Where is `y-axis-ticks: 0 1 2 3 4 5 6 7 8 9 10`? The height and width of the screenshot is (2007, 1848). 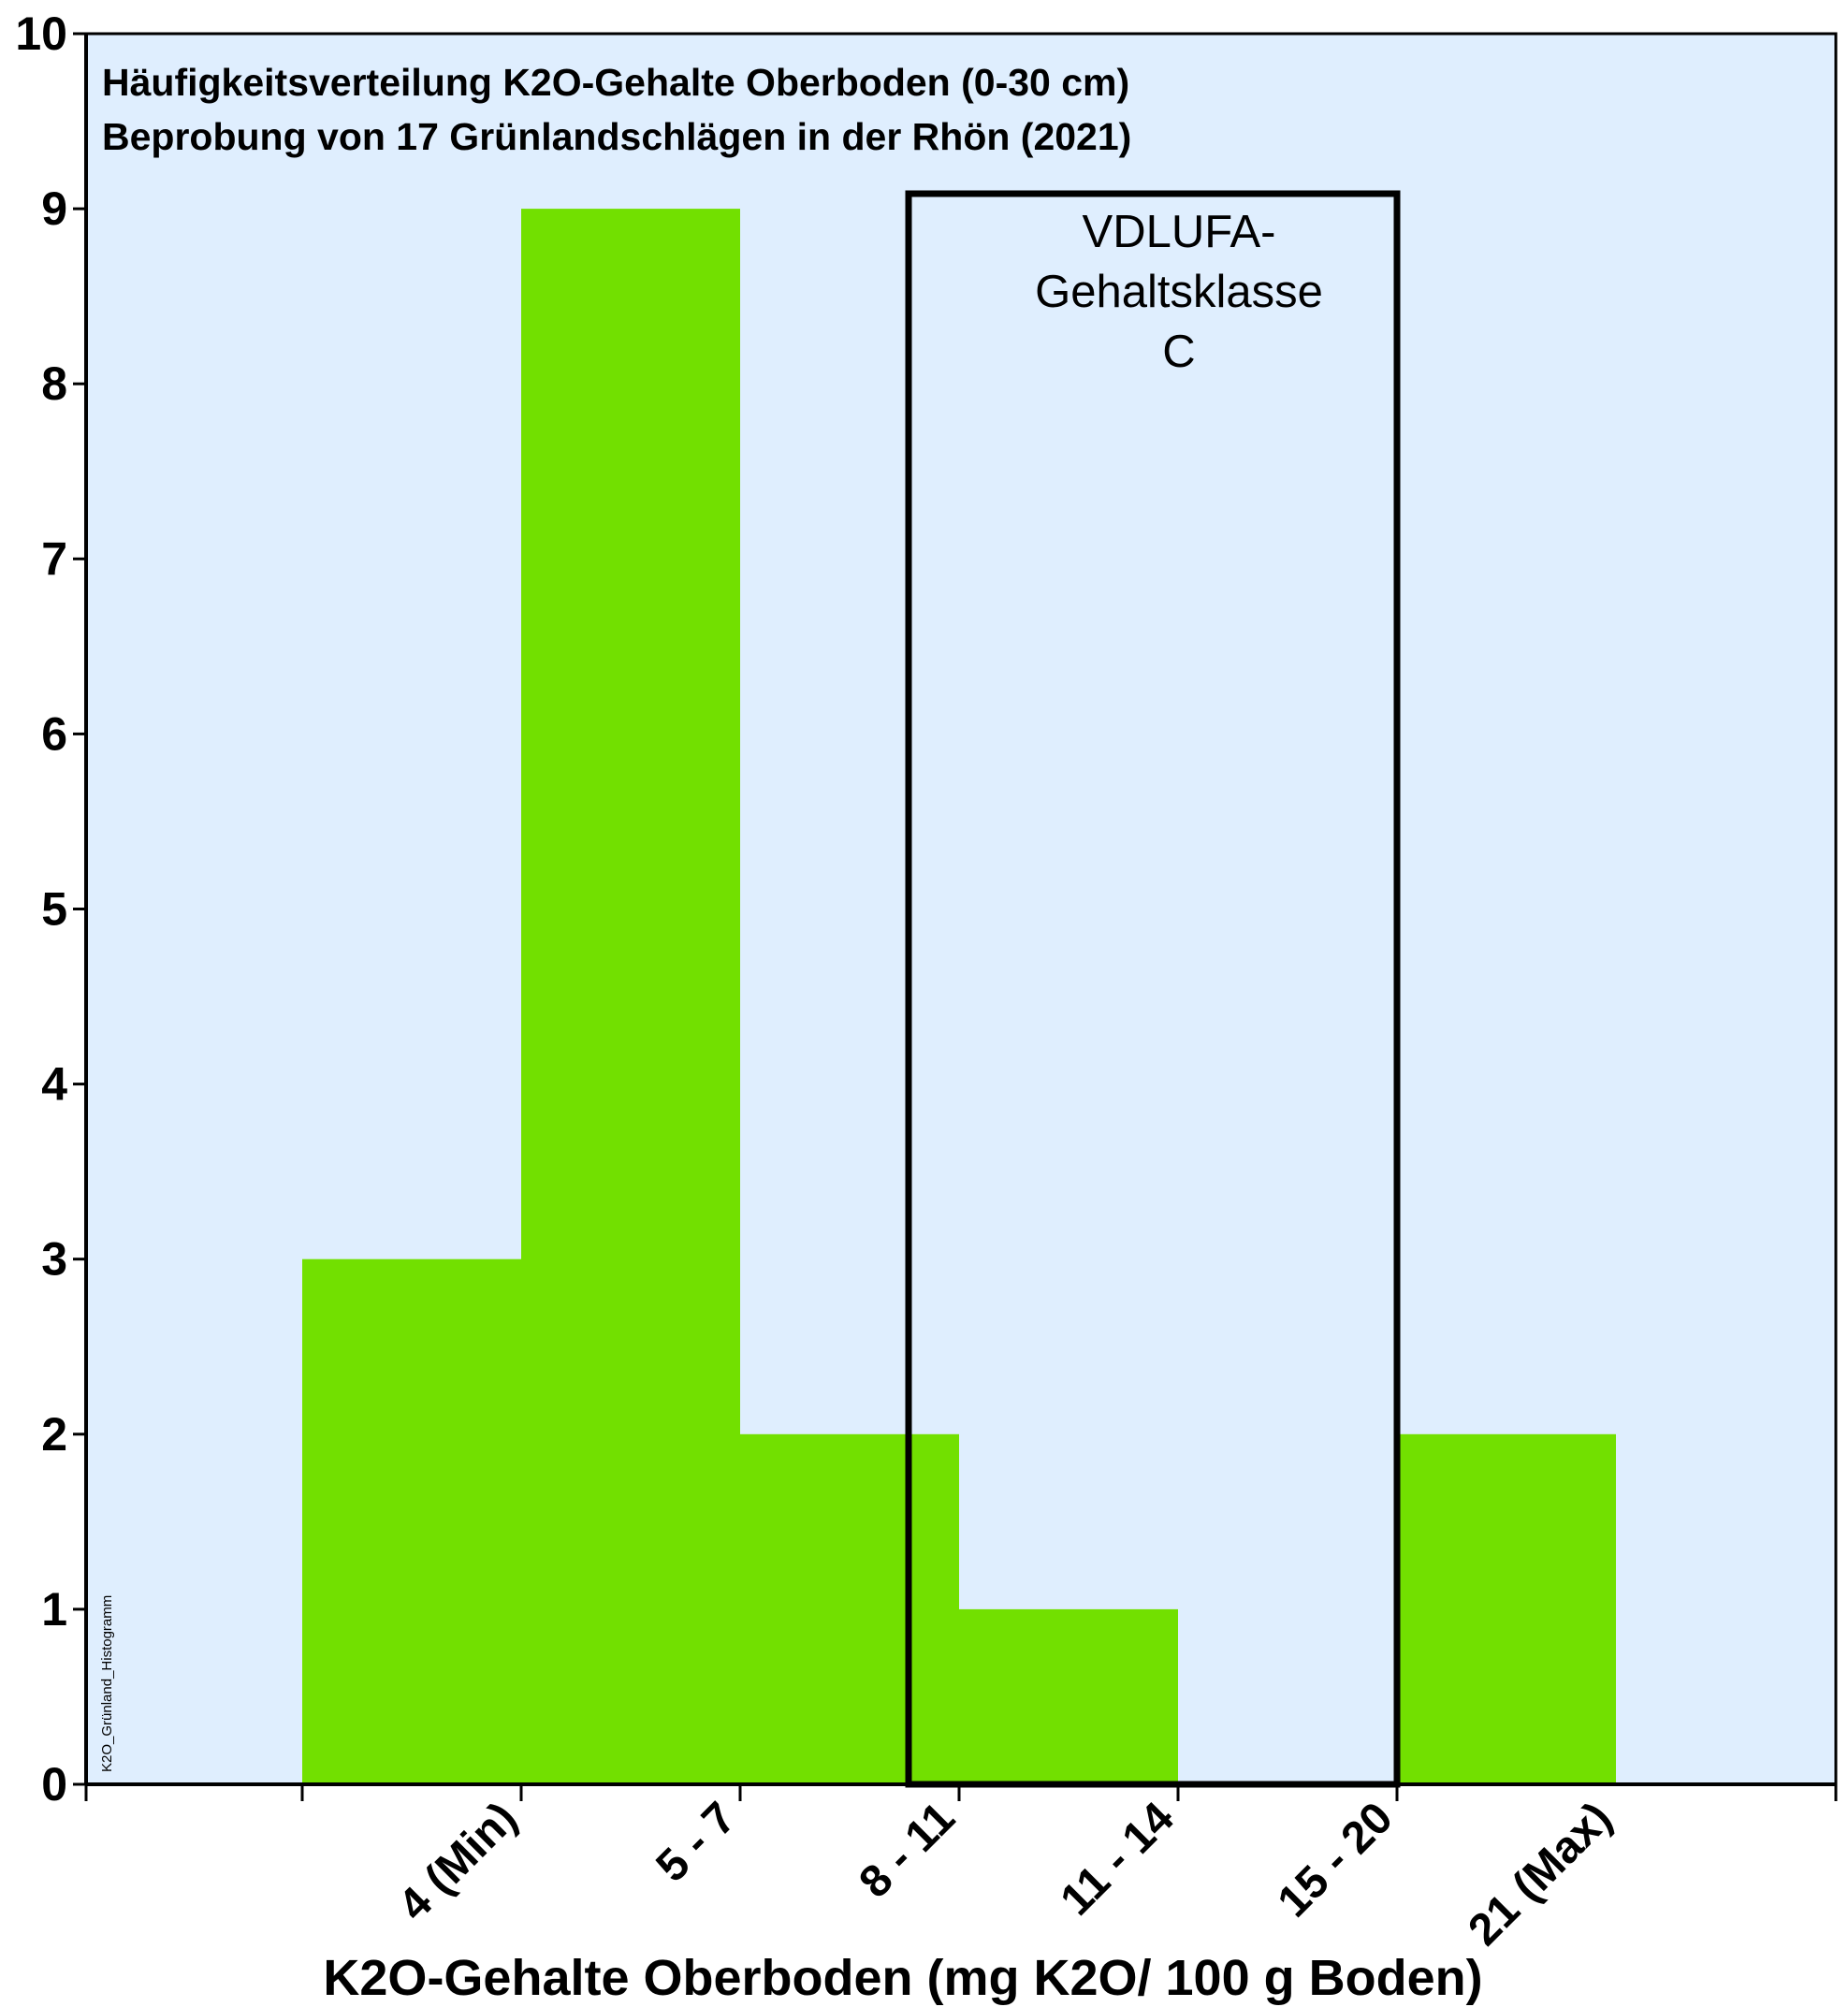 y-axis-ticks: 0 1 2 3 4 5 6 7 8 9 10 is located at coordinates (50, 909).